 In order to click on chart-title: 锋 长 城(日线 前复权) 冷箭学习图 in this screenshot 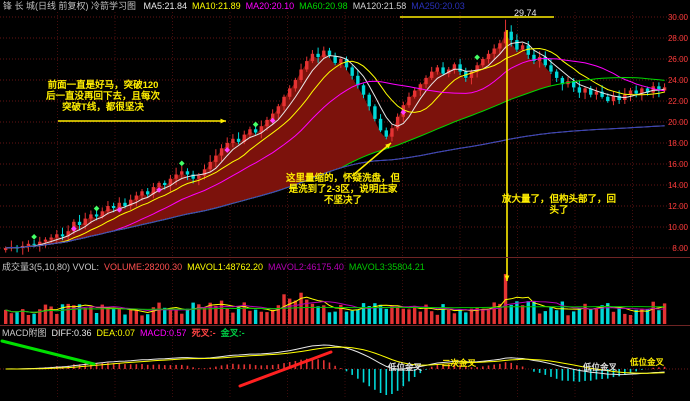, I will do `click(69, 6)`.